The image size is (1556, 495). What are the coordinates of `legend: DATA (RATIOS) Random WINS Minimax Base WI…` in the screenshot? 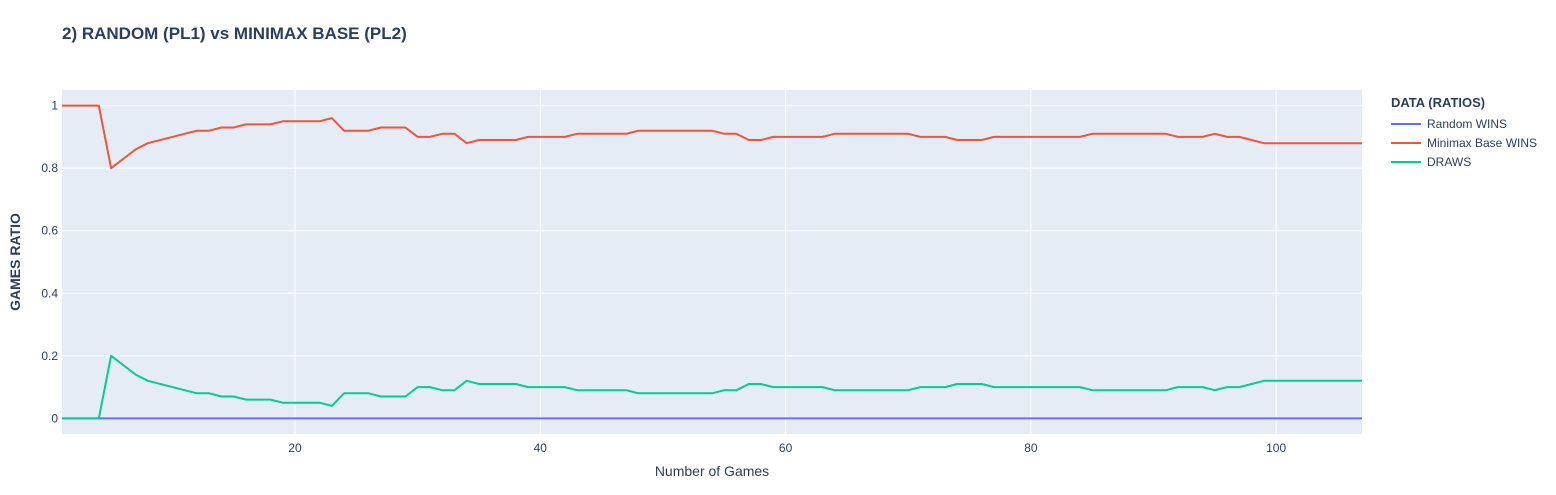 It's located at (1464, 133).